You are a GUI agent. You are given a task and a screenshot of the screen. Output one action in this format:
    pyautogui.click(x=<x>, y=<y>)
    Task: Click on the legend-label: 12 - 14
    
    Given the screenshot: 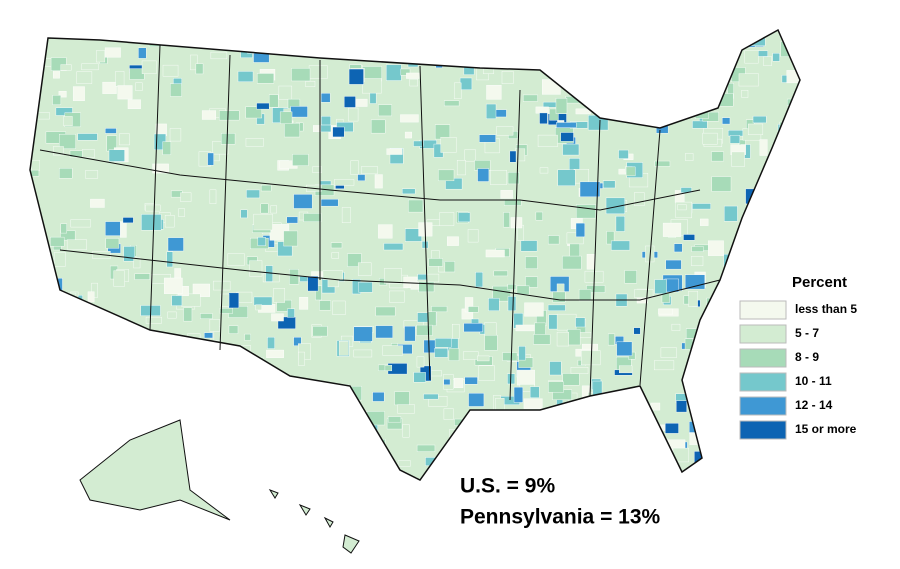 What is the action you would take?
    pyautogui.click(x=814, y=405)
    